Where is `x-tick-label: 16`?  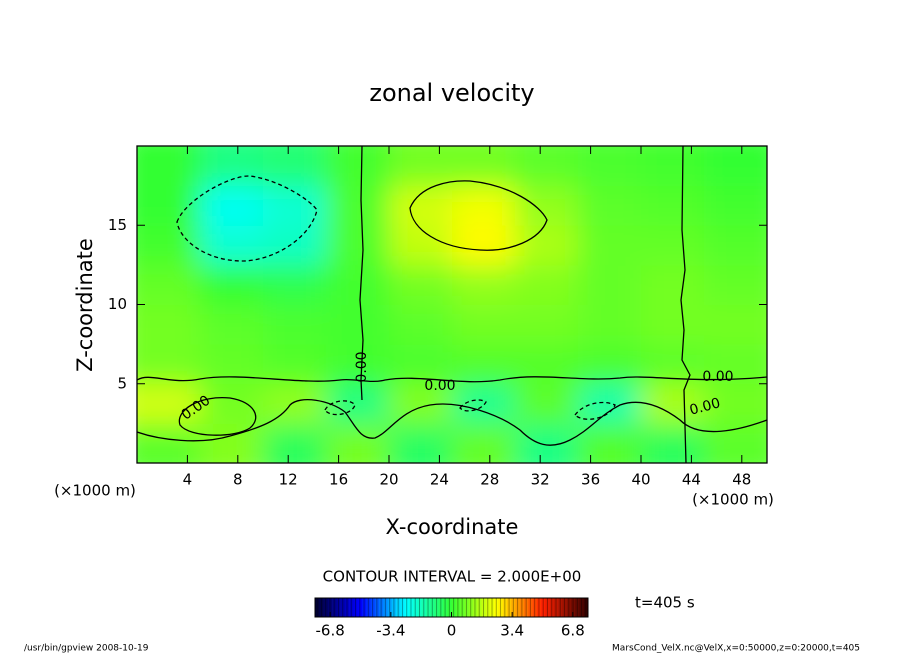
x-tick-label: 16 is located at coordinates (338, 480).